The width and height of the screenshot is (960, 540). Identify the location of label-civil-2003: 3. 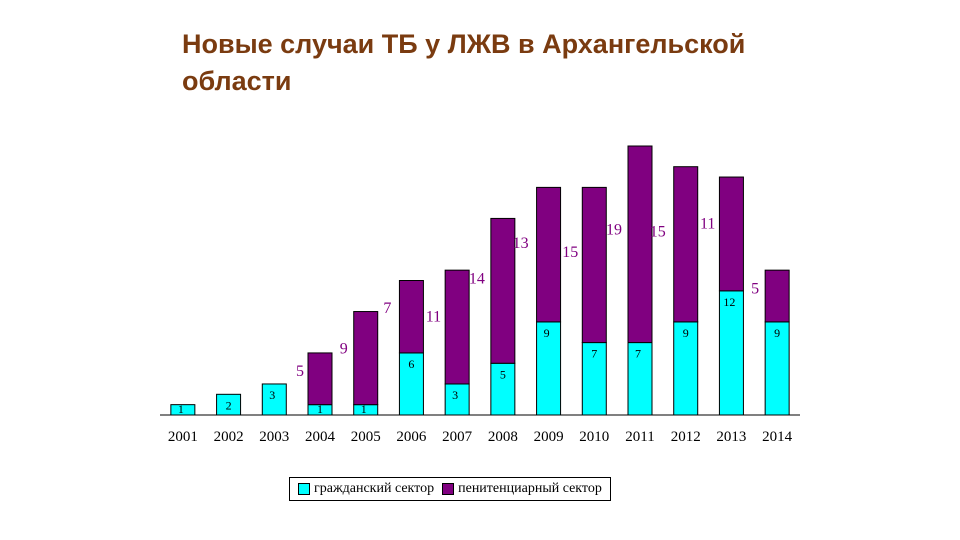
(272, 395).